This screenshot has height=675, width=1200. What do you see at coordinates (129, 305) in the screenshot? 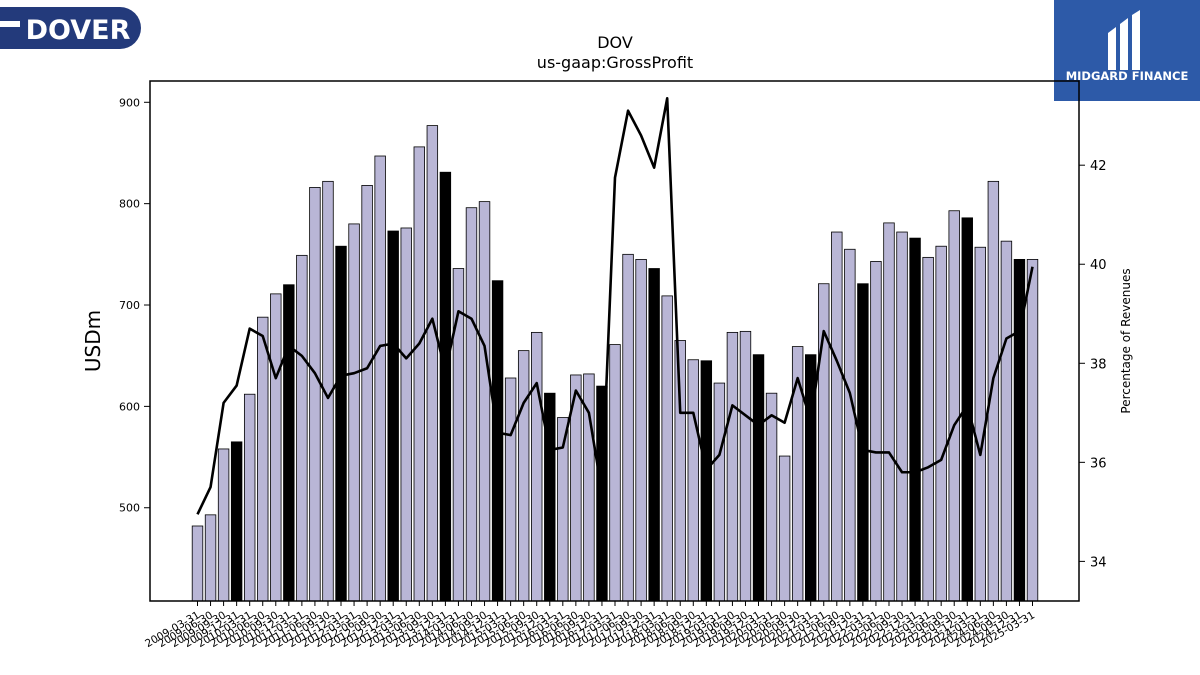
I see `y-tick-label: 700` at bounding box center [129, 305].